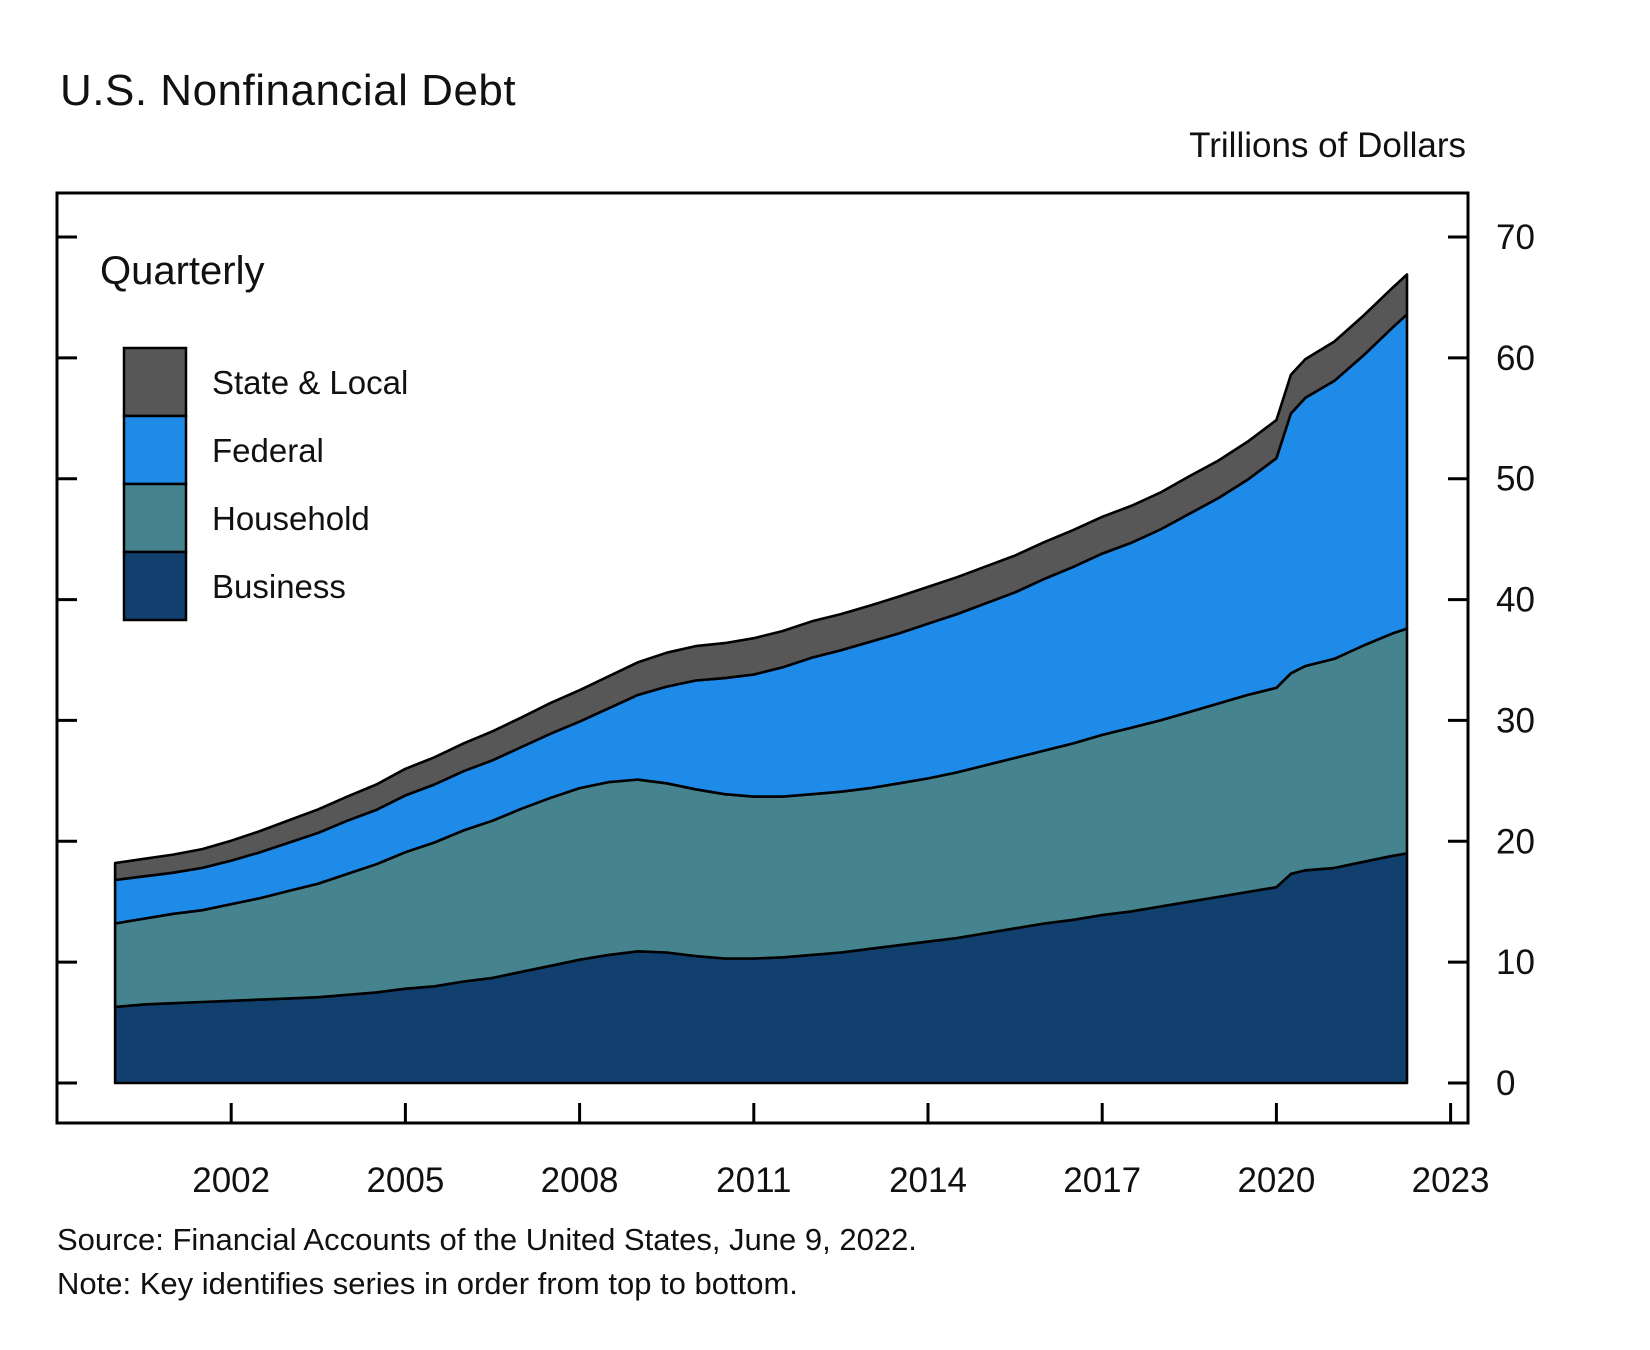 This screenshot has width=1650, height=1350. What do you see at coordinates (231, 1180) in the screenshot?
I see `x-tick-label: 2002` at bounding box center [231, 1180].